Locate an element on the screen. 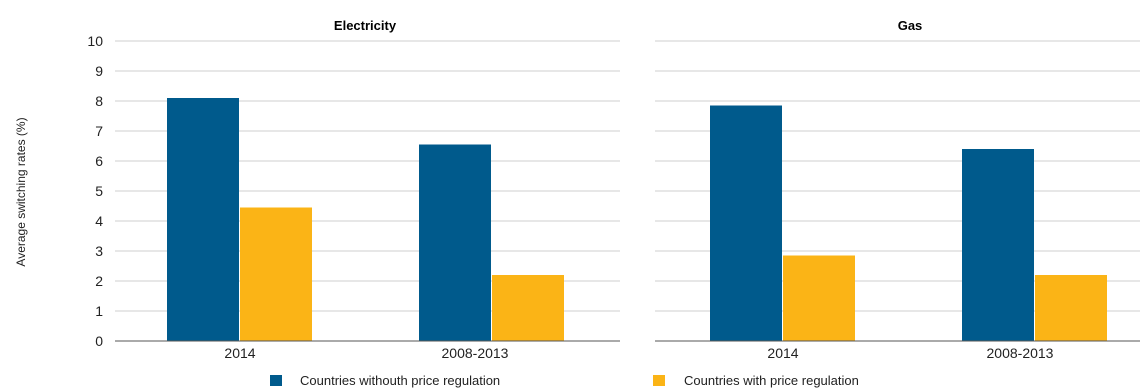 The image size is (1147, 390). y-tick-label-10: 10 is located at coordinates (95, 41).